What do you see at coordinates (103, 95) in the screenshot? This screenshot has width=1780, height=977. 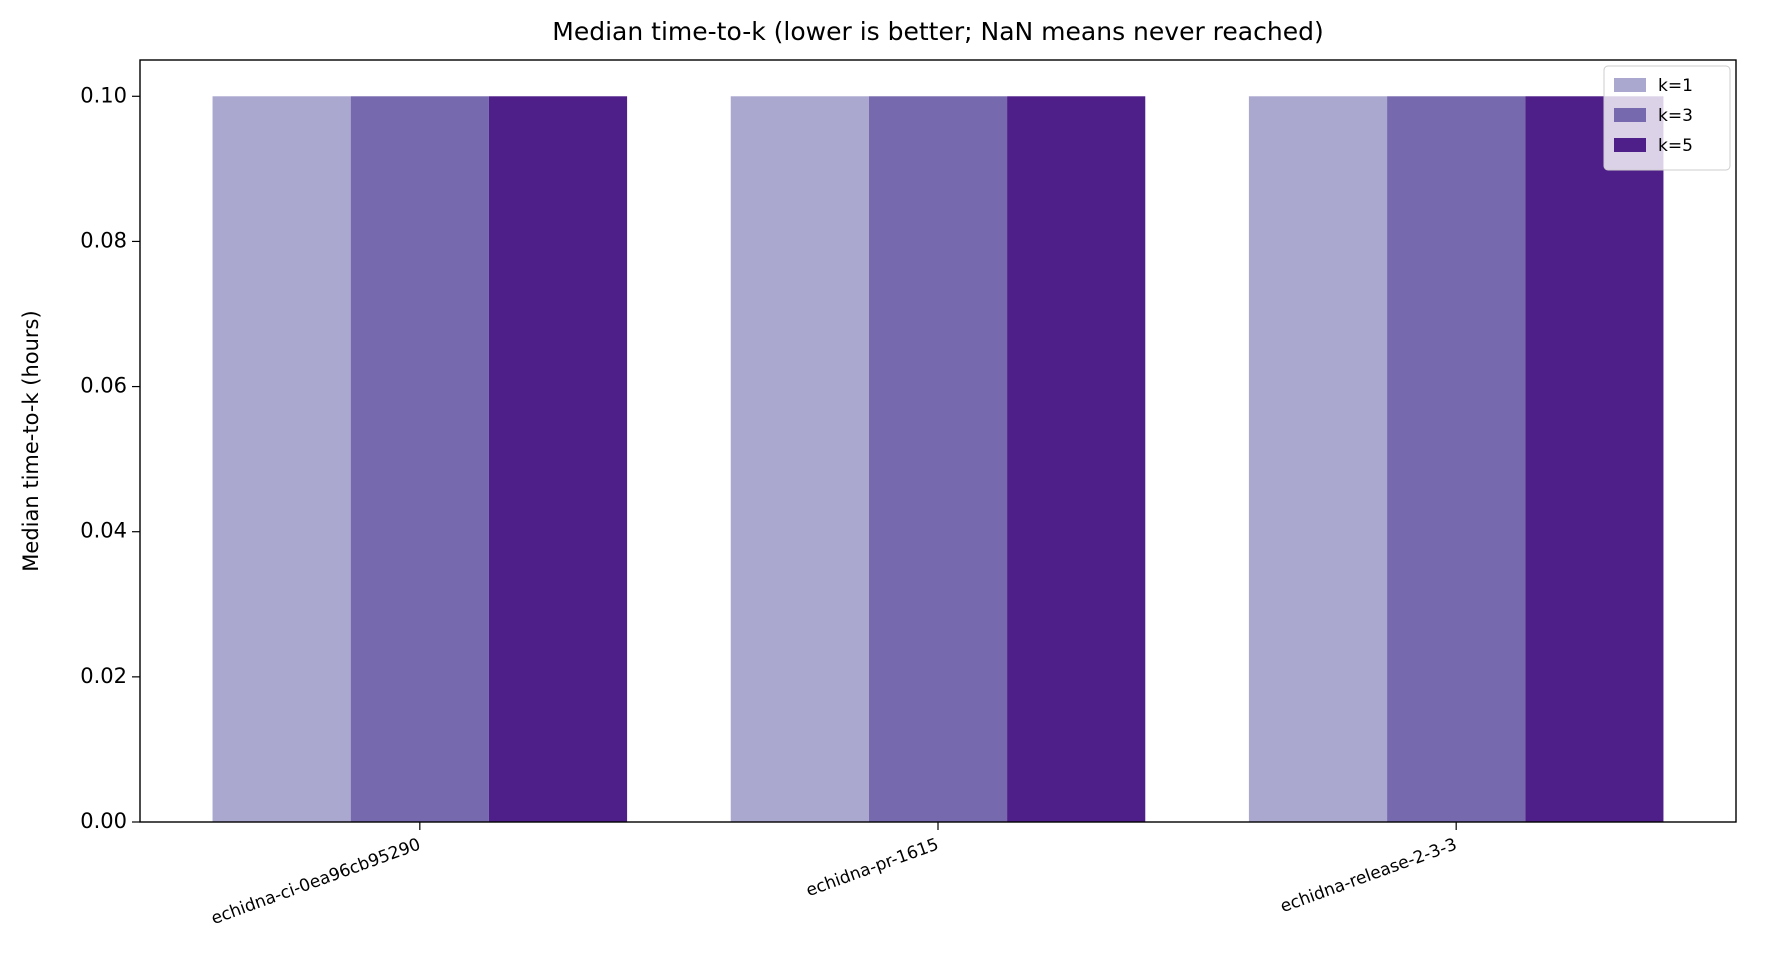 I see `y-tick-label: 0.10` at bounding box center [103, 95].